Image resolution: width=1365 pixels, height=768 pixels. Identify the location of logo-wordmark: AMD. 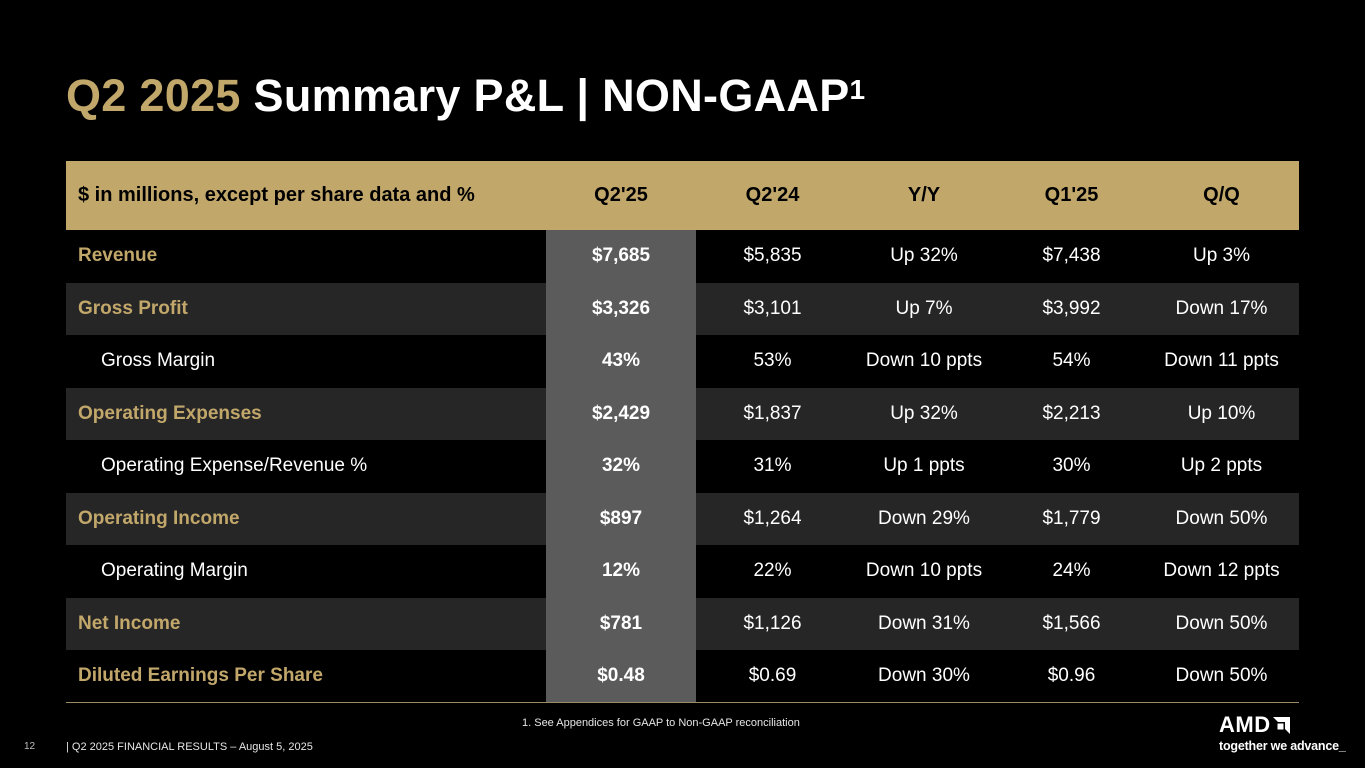
(1245, 724).